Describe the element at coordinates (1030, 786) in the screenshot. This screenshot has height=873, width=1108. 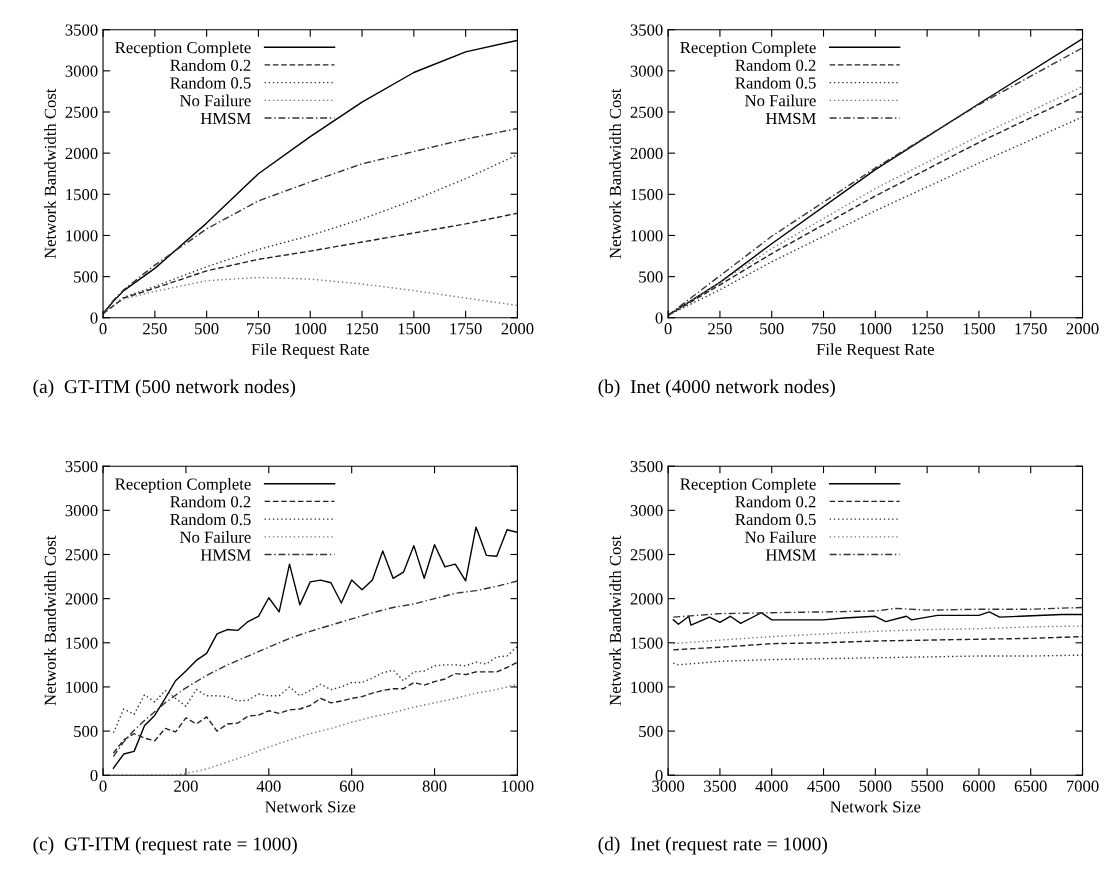
I see `x-tick-label: 6500` at that location.